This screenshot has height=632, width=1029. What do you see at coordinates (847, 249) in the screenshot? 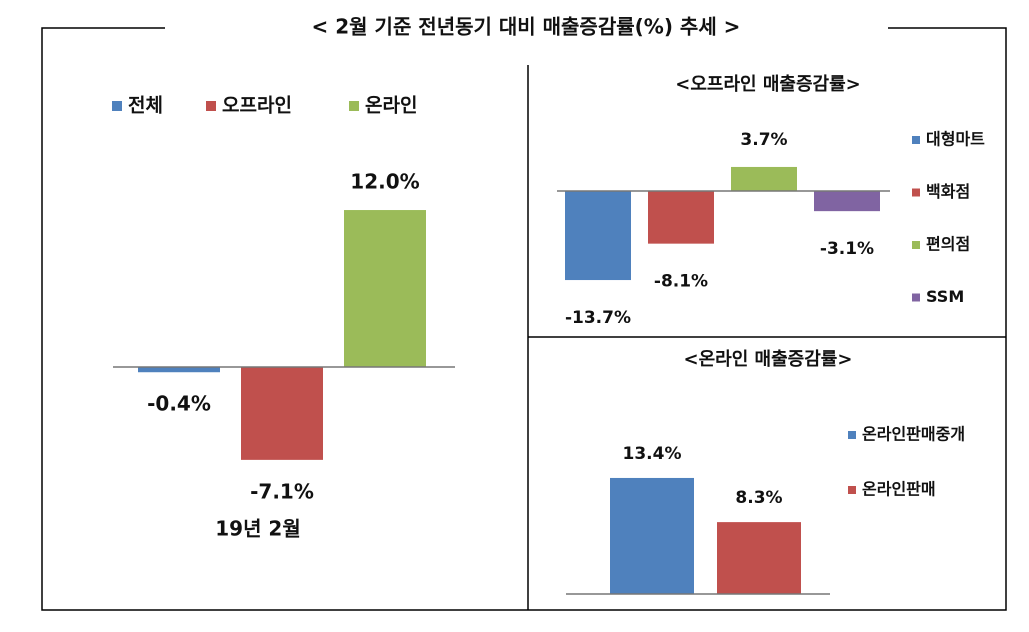
I see `data-label: -3.1%` at bounding box center [847, 249].